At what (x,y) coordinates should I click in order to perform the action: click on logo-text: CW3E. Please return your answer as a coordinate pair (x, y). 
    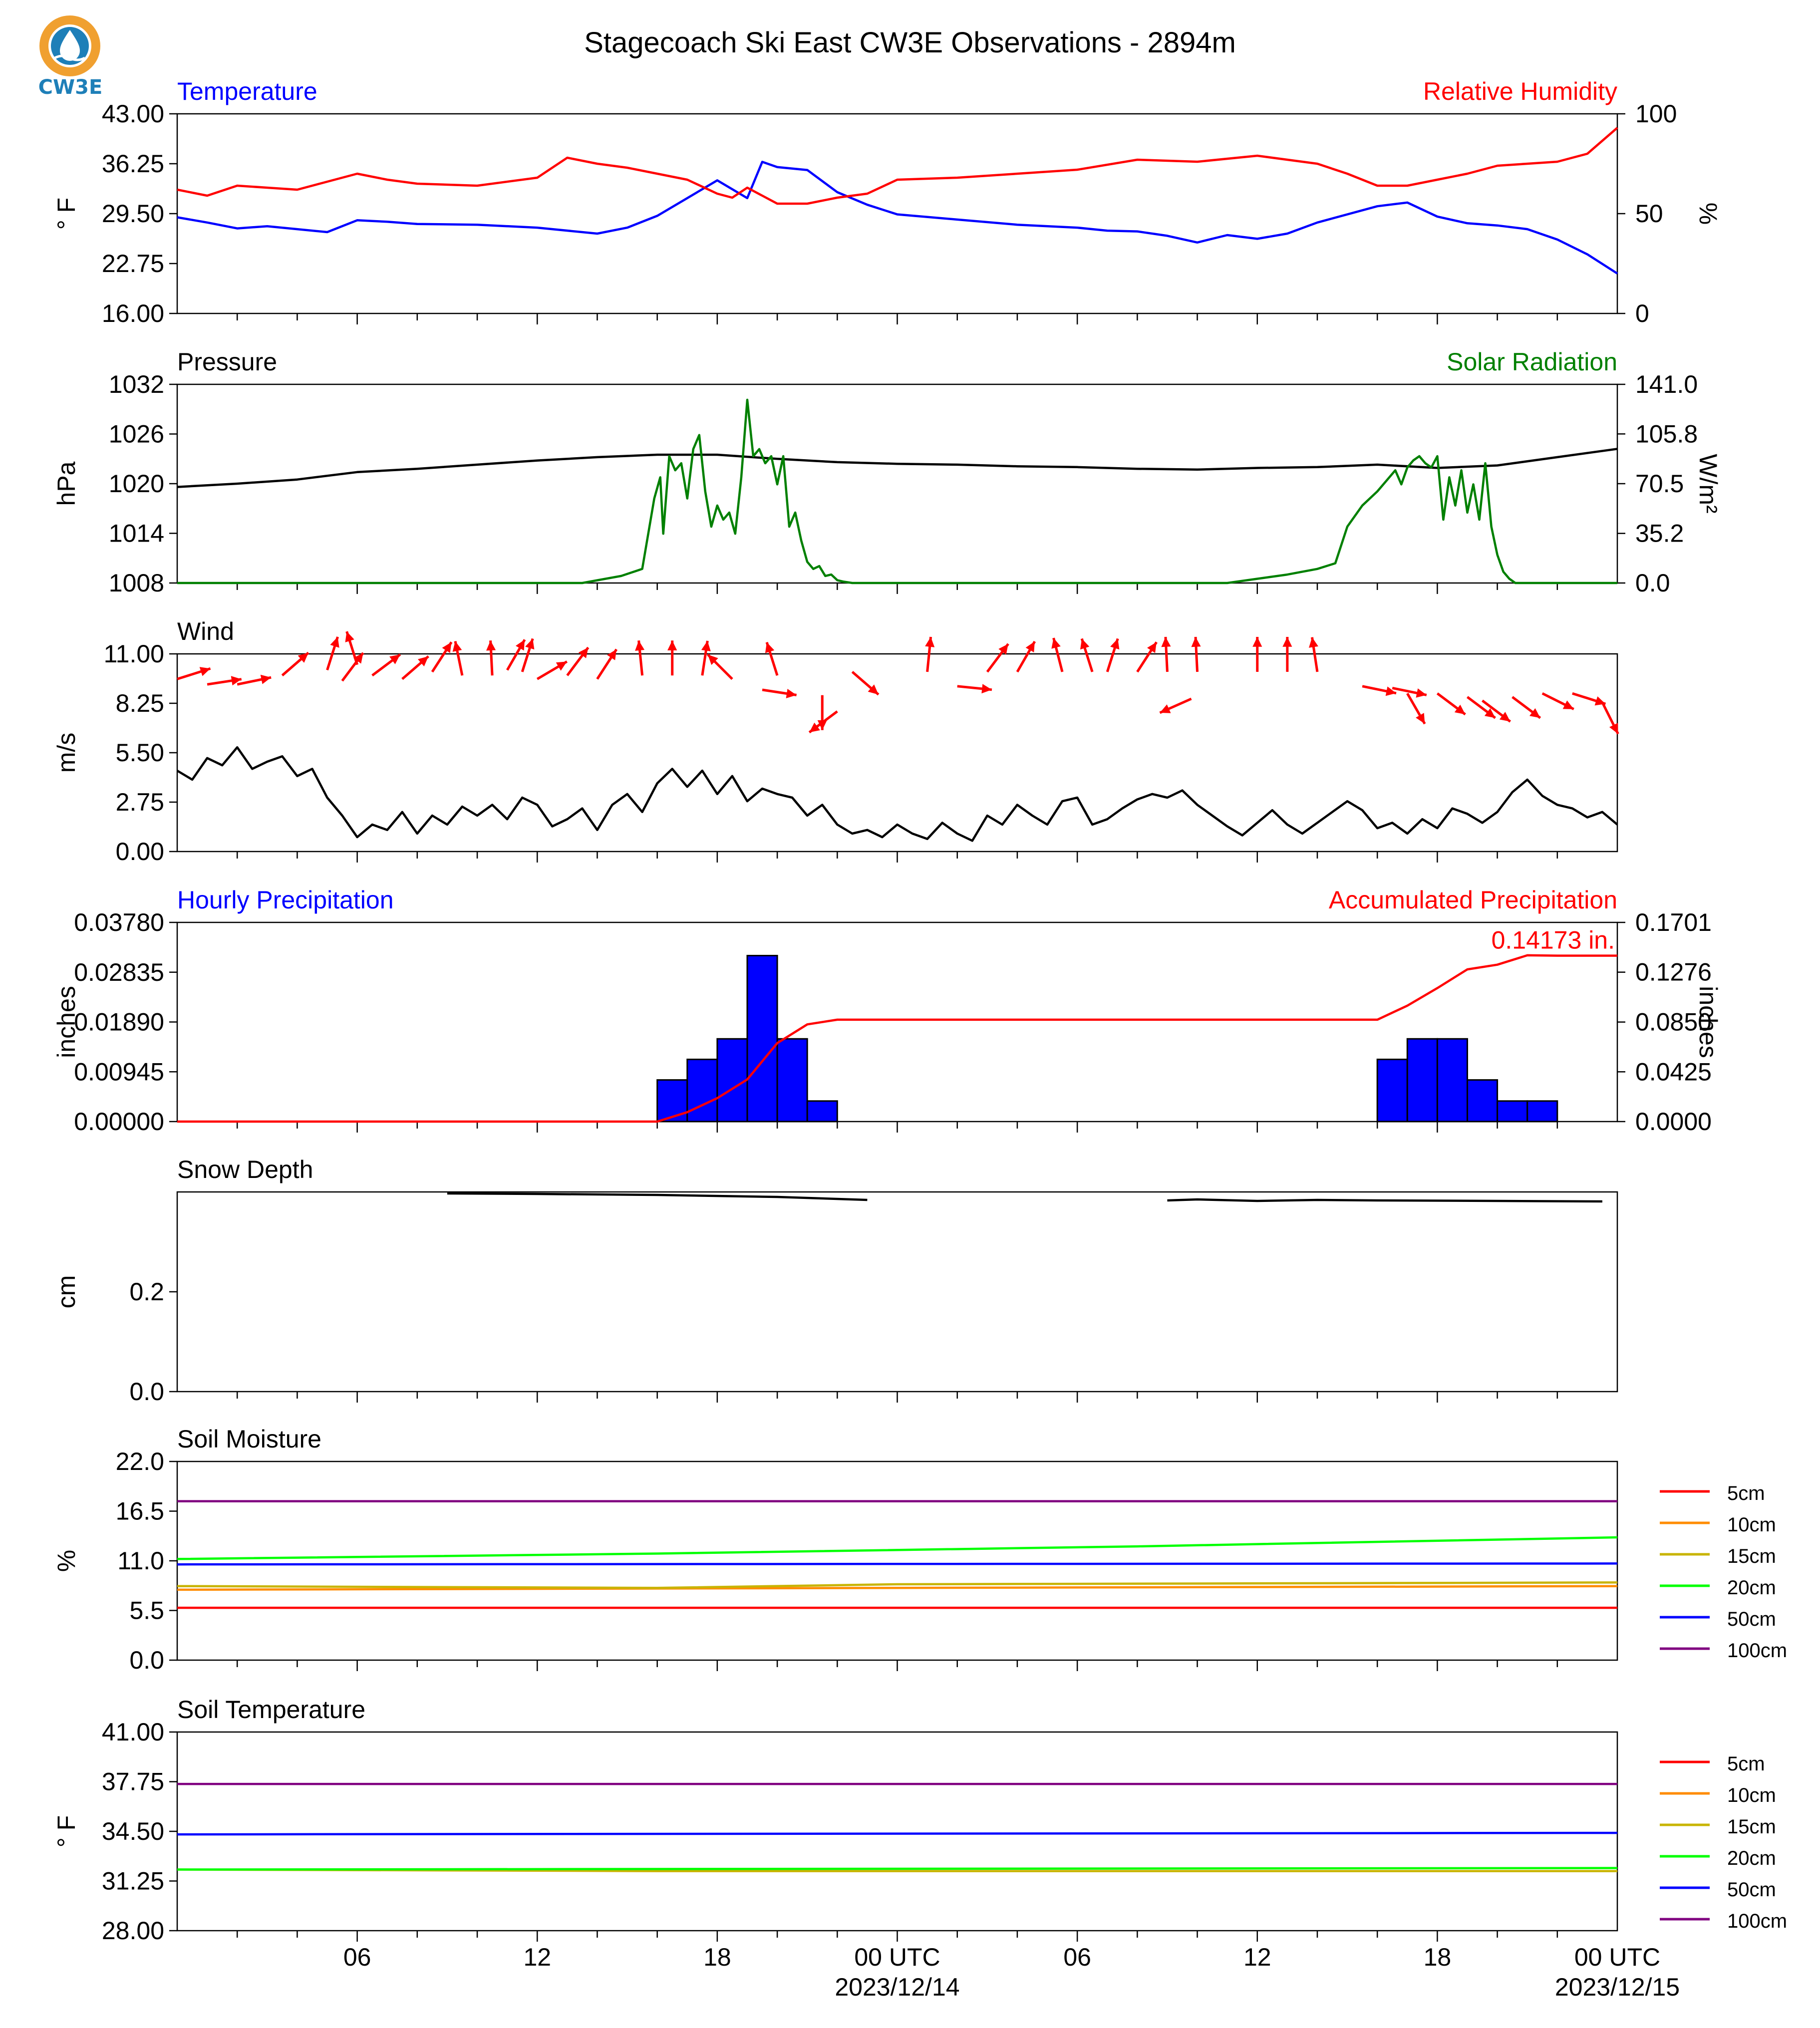
    Looking at the image, I should click on (70, 87).